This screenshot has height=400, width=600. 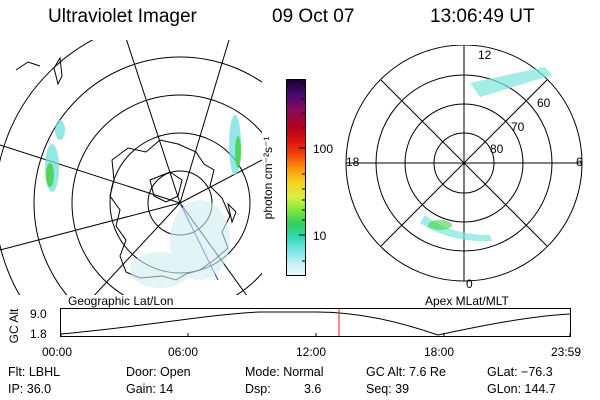 I want to click on altitude-max-label: 9.0, so click(x=38, y=314).